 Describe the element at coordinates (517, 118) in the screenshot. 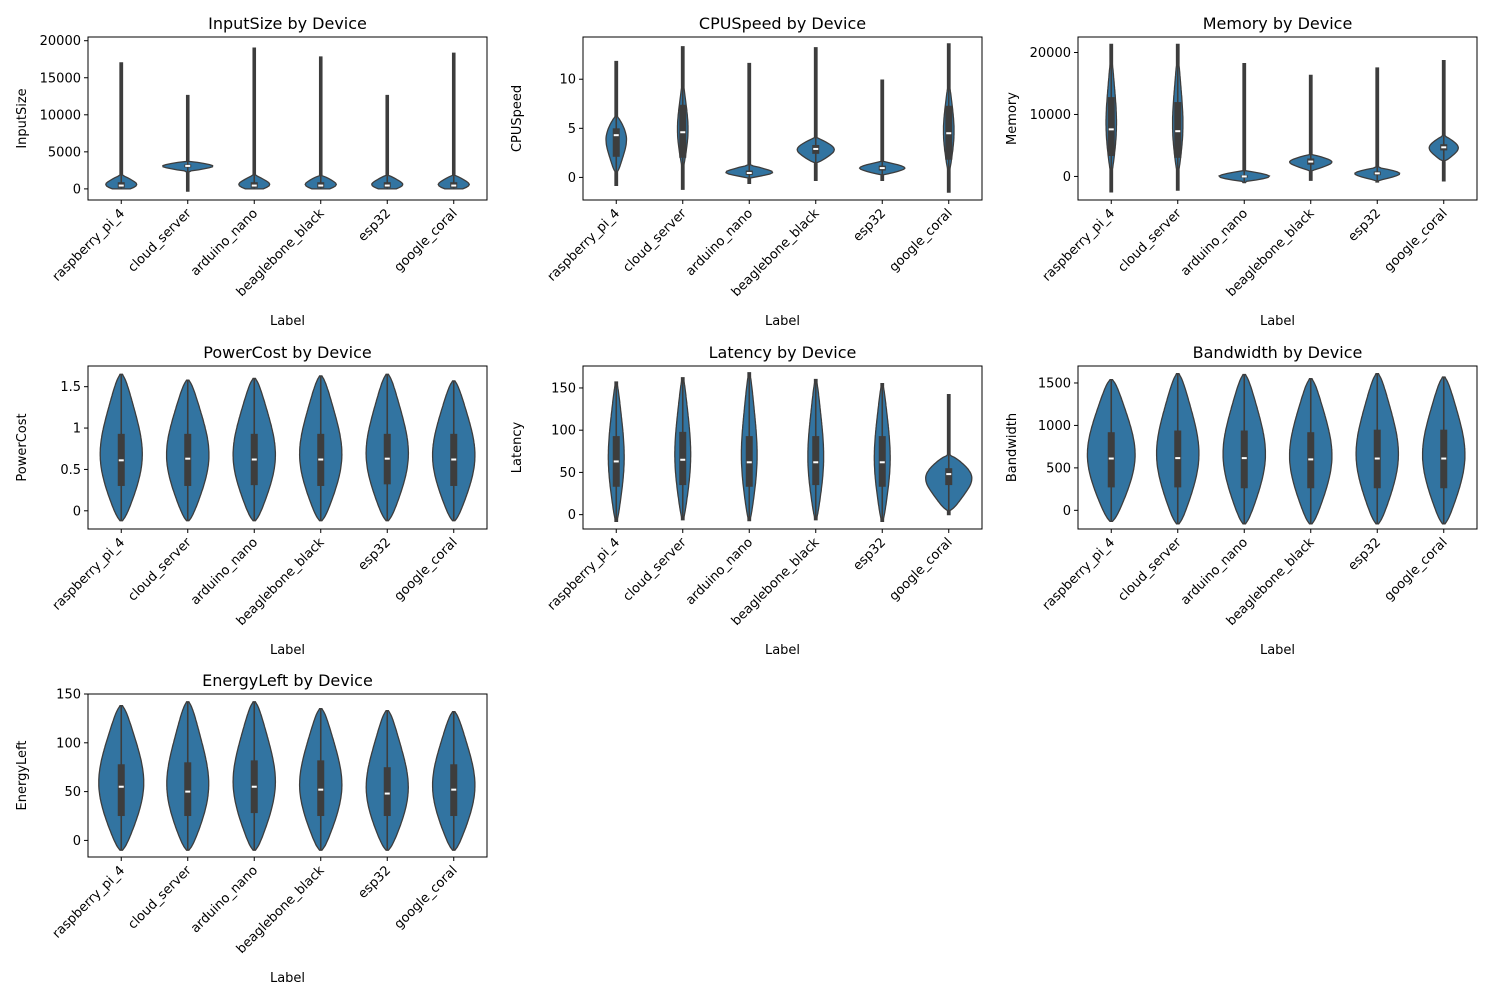

I see `y-axis-label: CPUSpeed` at that location.